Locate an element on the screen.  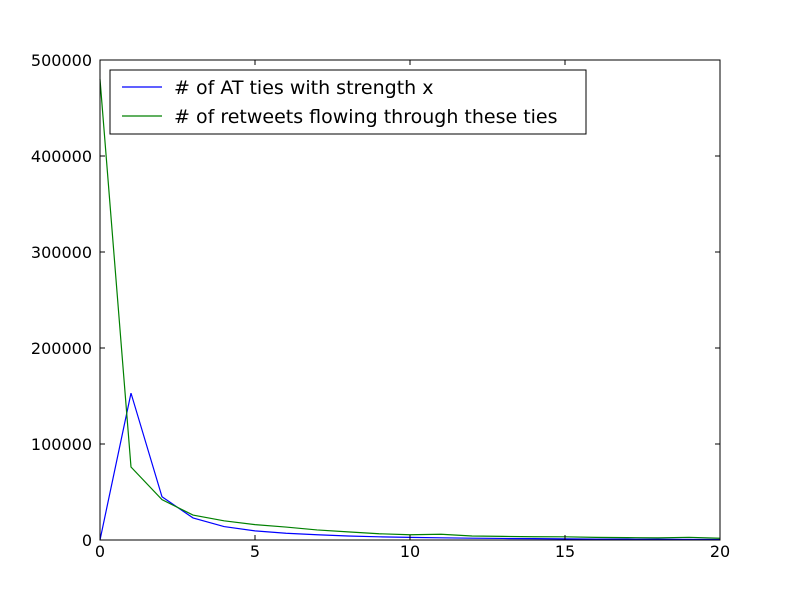
y-tick-label: 400000 is located at coordinates (61, 156).